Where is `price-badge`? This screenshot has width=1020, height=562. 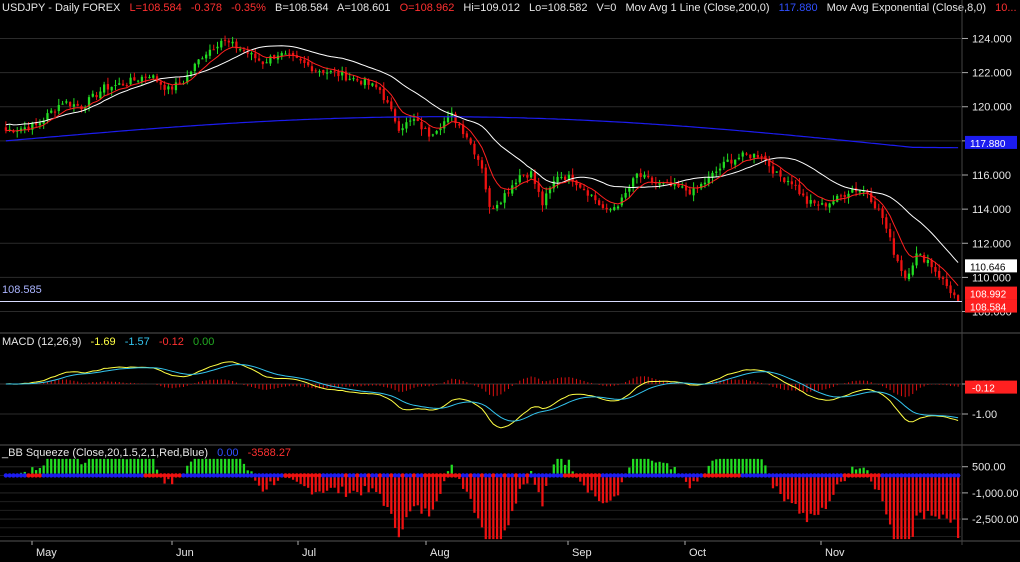 price-badge is located at coordinates (991, 293).